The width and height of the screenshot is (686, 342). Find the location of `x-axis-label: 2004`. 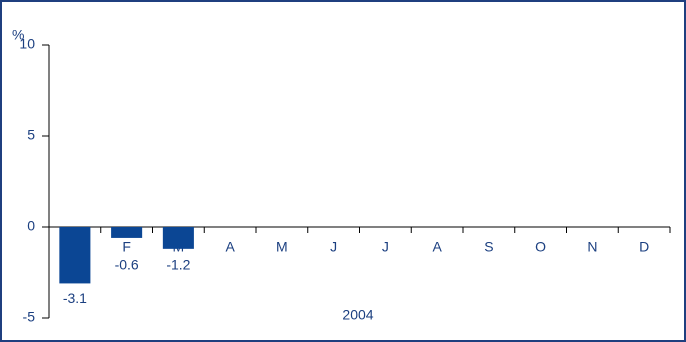

x-axis-label: 2004 is located at coordinates (357, 315).